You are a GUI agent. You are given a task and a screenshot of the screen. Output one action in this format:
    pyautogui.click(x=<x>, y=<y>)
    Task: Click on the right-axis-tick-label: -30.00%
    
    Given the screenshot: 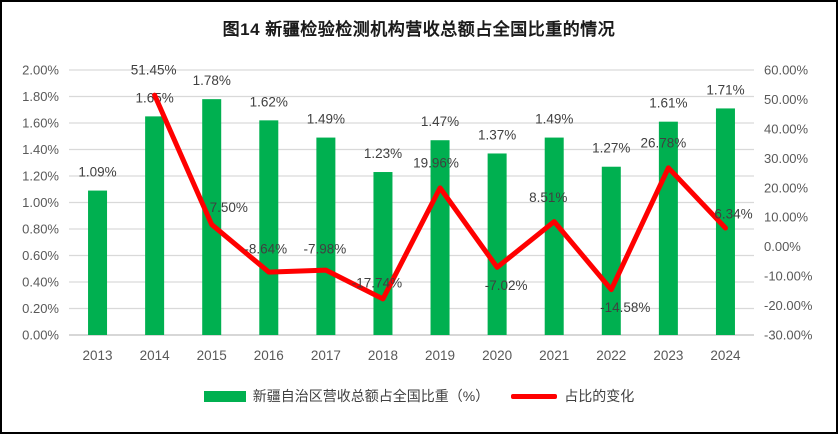 What is the action you would take?
    pyautogui.click(x=788, y=335)
    